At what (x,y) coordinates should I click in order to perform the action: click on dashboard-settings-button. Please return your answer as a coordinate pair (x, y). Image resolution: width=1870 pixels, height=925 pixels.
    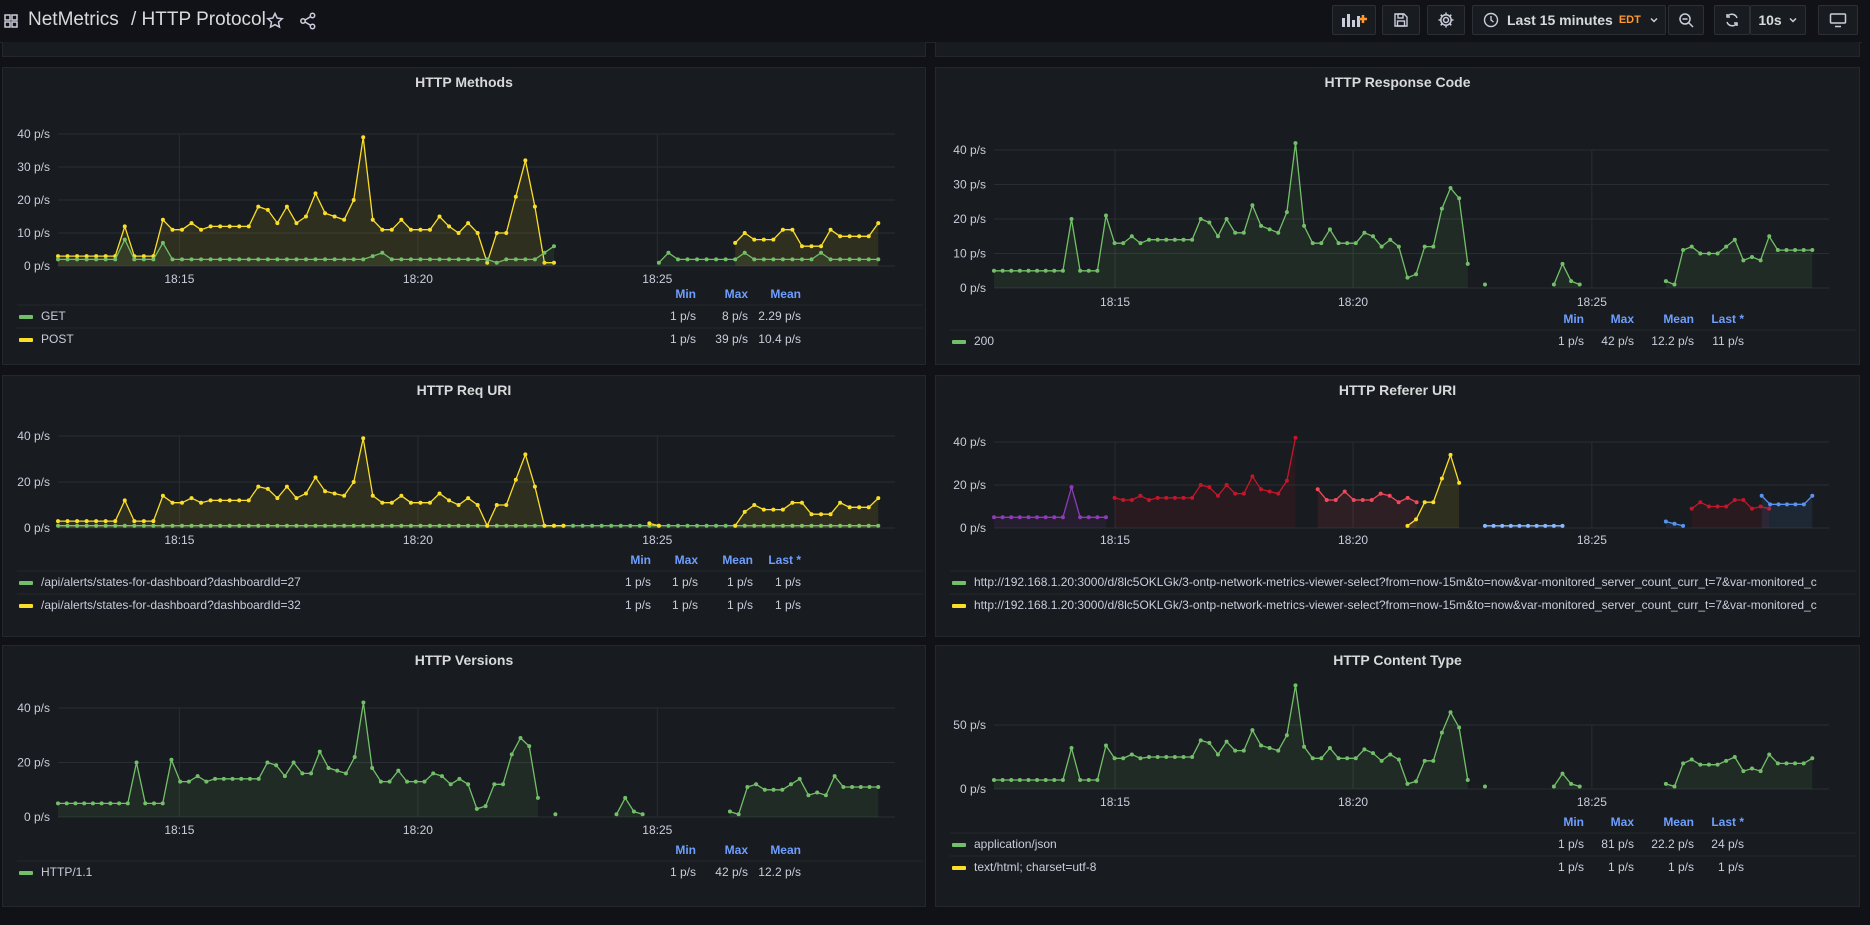
    Looking at the image, I should click on (1446, 20).